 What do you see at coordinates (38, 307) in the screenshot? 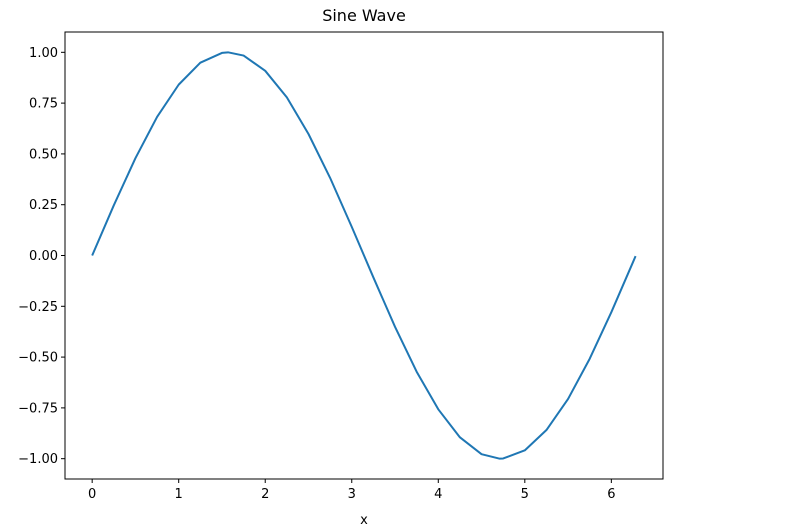
I see `y-tick-label: −0.25` at bounding box center [38, 307].